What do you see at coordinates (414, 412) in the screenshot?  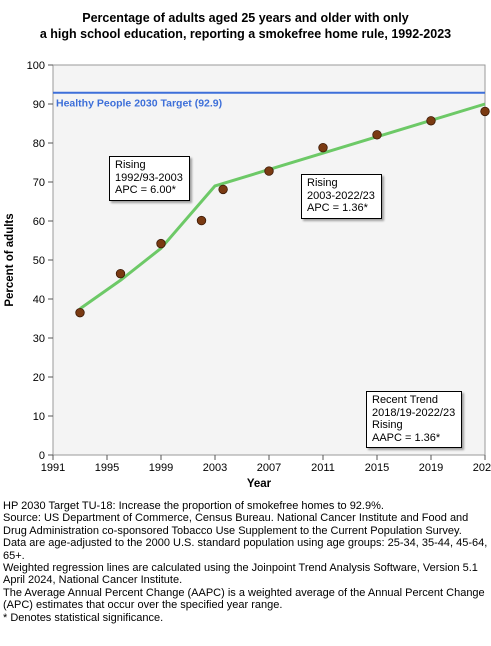 I see `annotation-line: 2018/19-2022/23` at bounding box center [414, 412].